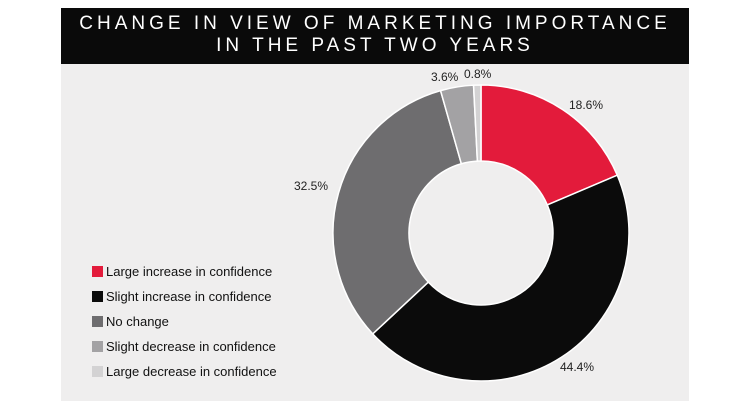 Image resolution: width=750 pixels, height=409 pixels. I want to click on legend-item-4: Slight decrease in confidence, so click(184, 346).